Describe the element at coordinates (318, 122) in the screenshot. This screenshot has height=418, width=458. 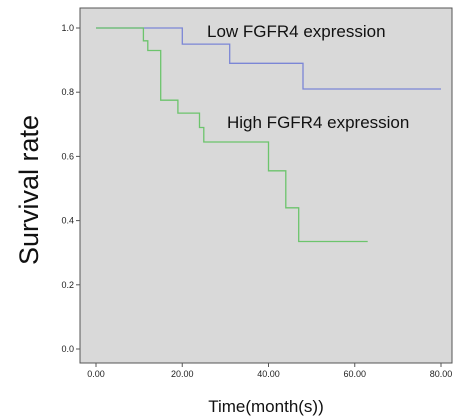
I see `series-label-high: High FGFR4 expression` at that location.